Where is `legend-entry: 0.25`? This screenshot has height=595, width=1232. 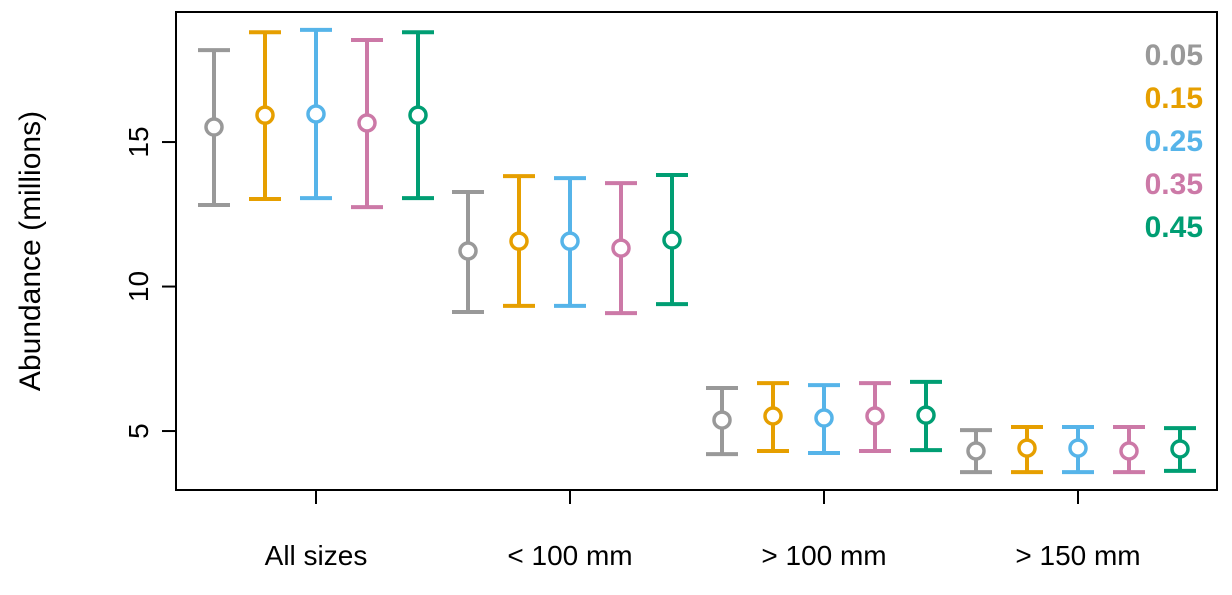
legend-entry: 0.25 is located at coordinates (1174, 141).